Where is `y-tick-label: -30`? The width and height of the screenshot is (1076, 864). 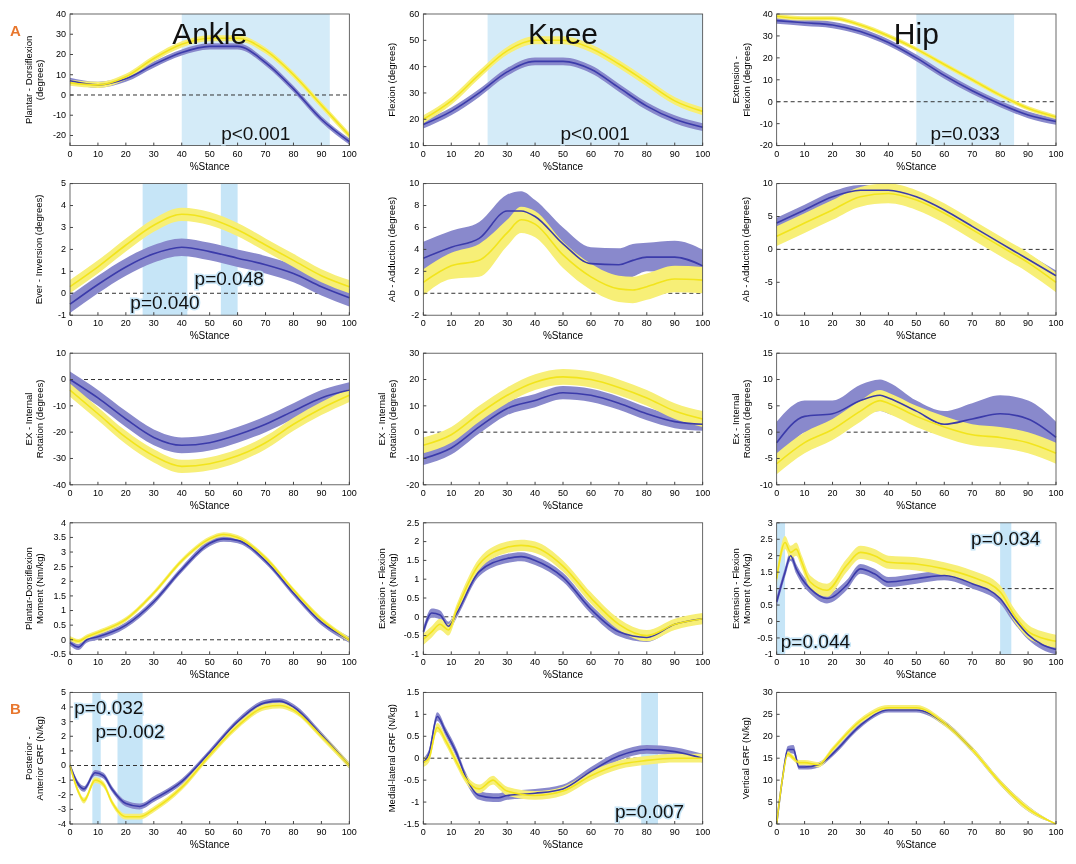
y-tick-label: -30 is located at coordinates (59, 458).